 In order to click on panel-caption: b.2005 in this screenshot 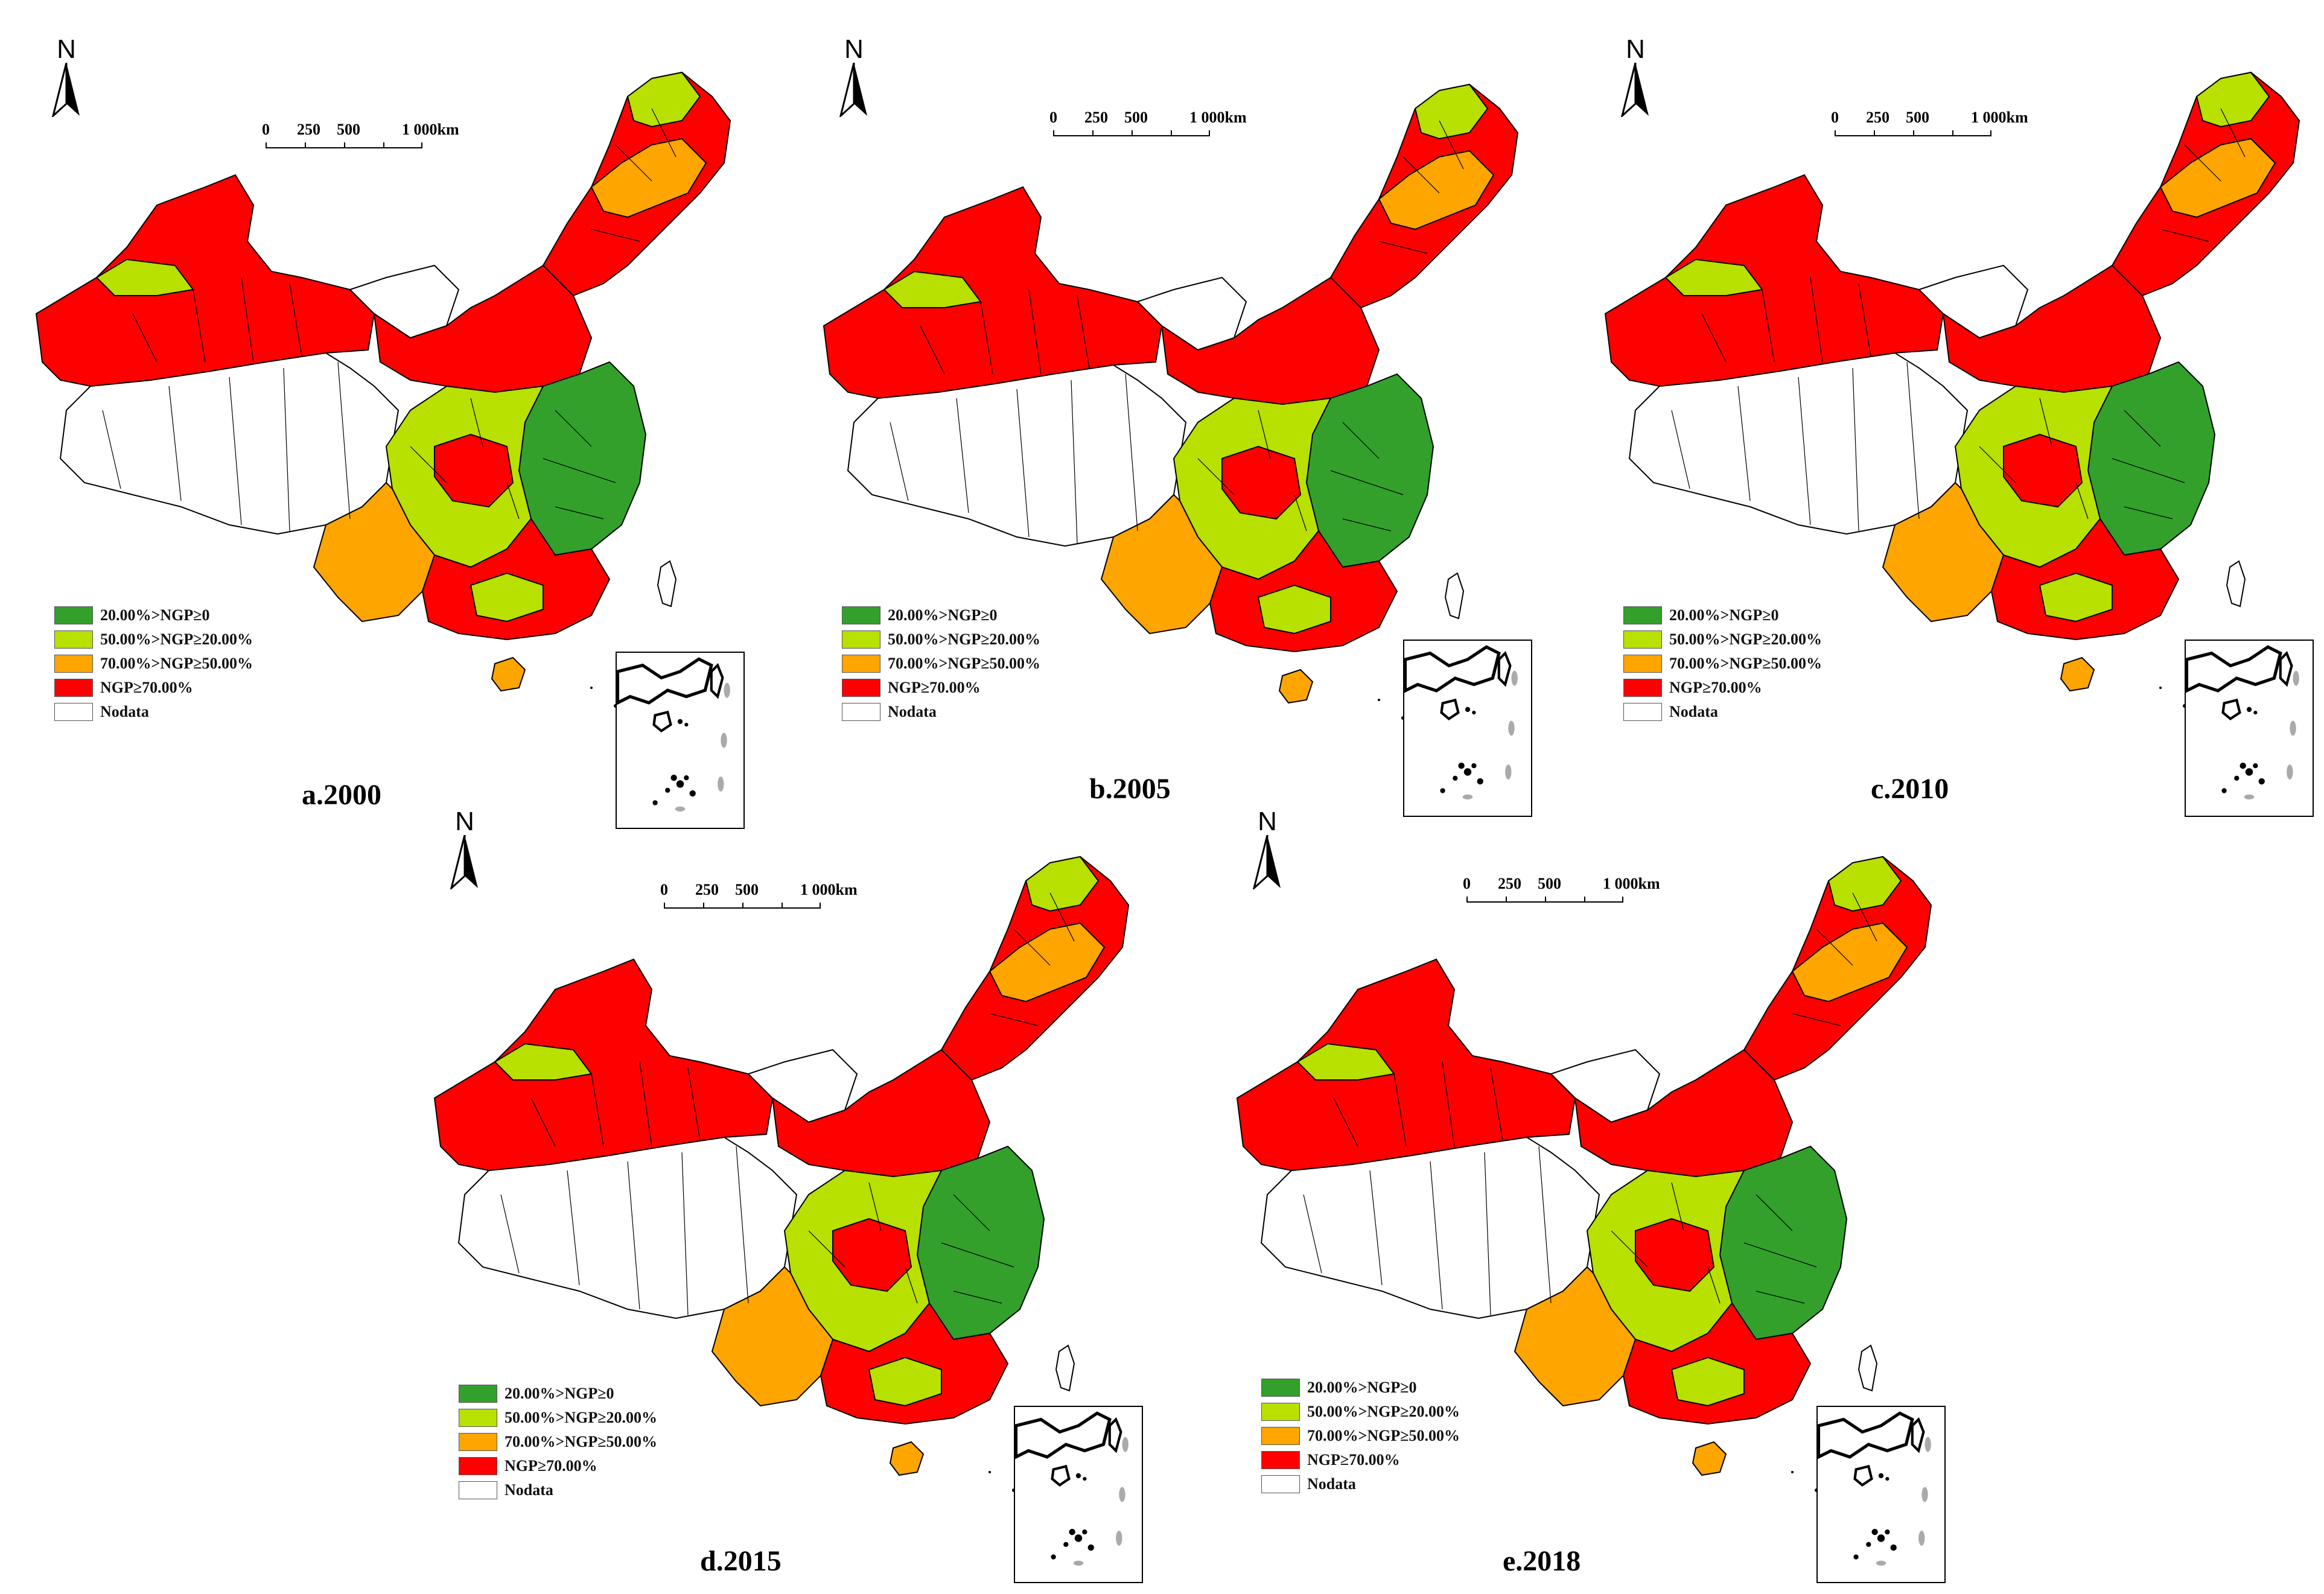, I will do `click(1130, 789)`.